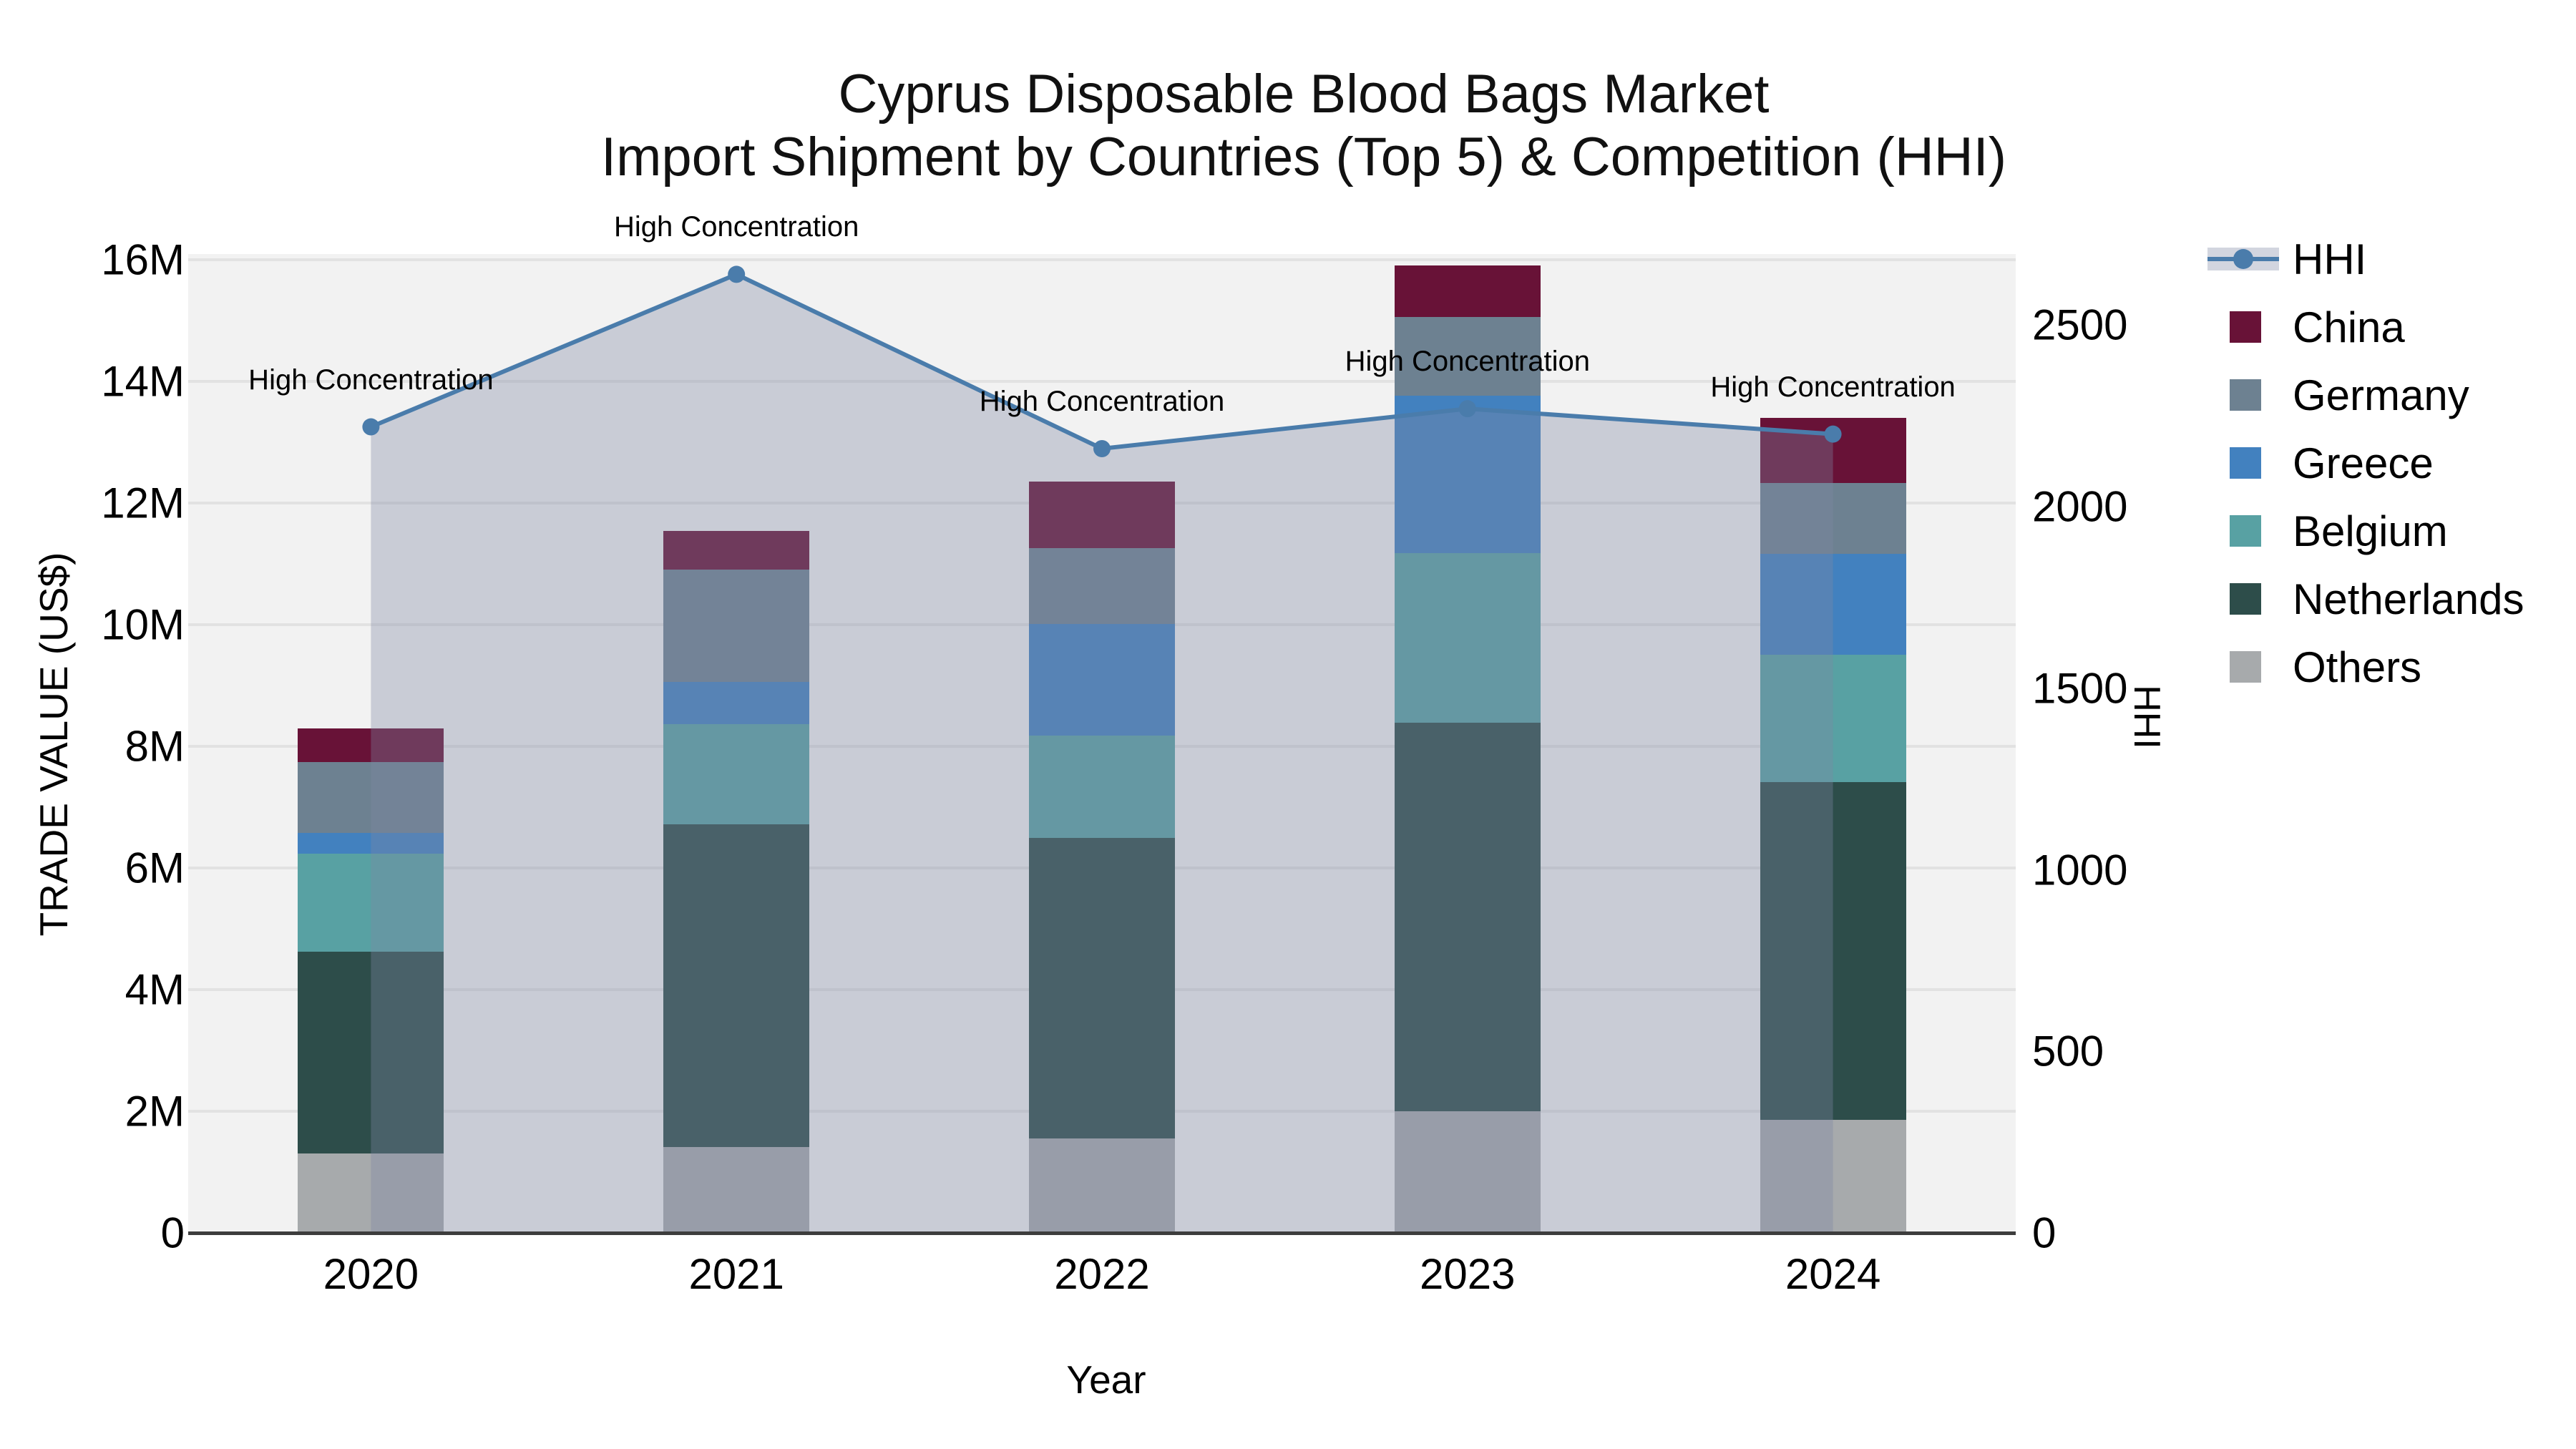  What do you see at coordinates (1467, 916) in the screenshot?
I see `bar-segment-netherlands-2023` at bounding box center [1467, 916].